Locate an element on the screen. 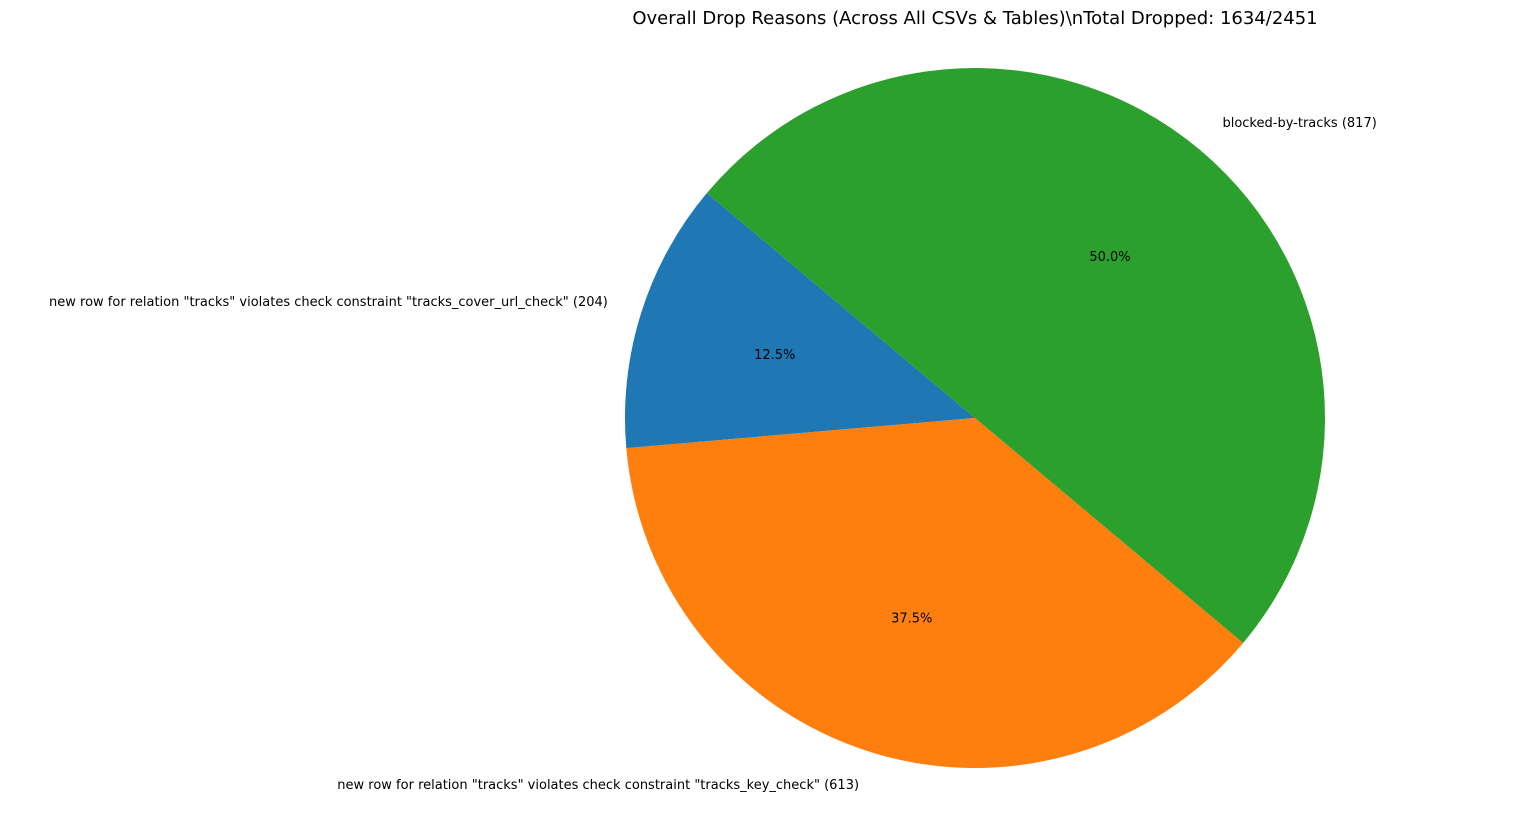 This screenshot has width=1527, height=813. percent-label-0: 12.5% is located at coordinates (774, 355).